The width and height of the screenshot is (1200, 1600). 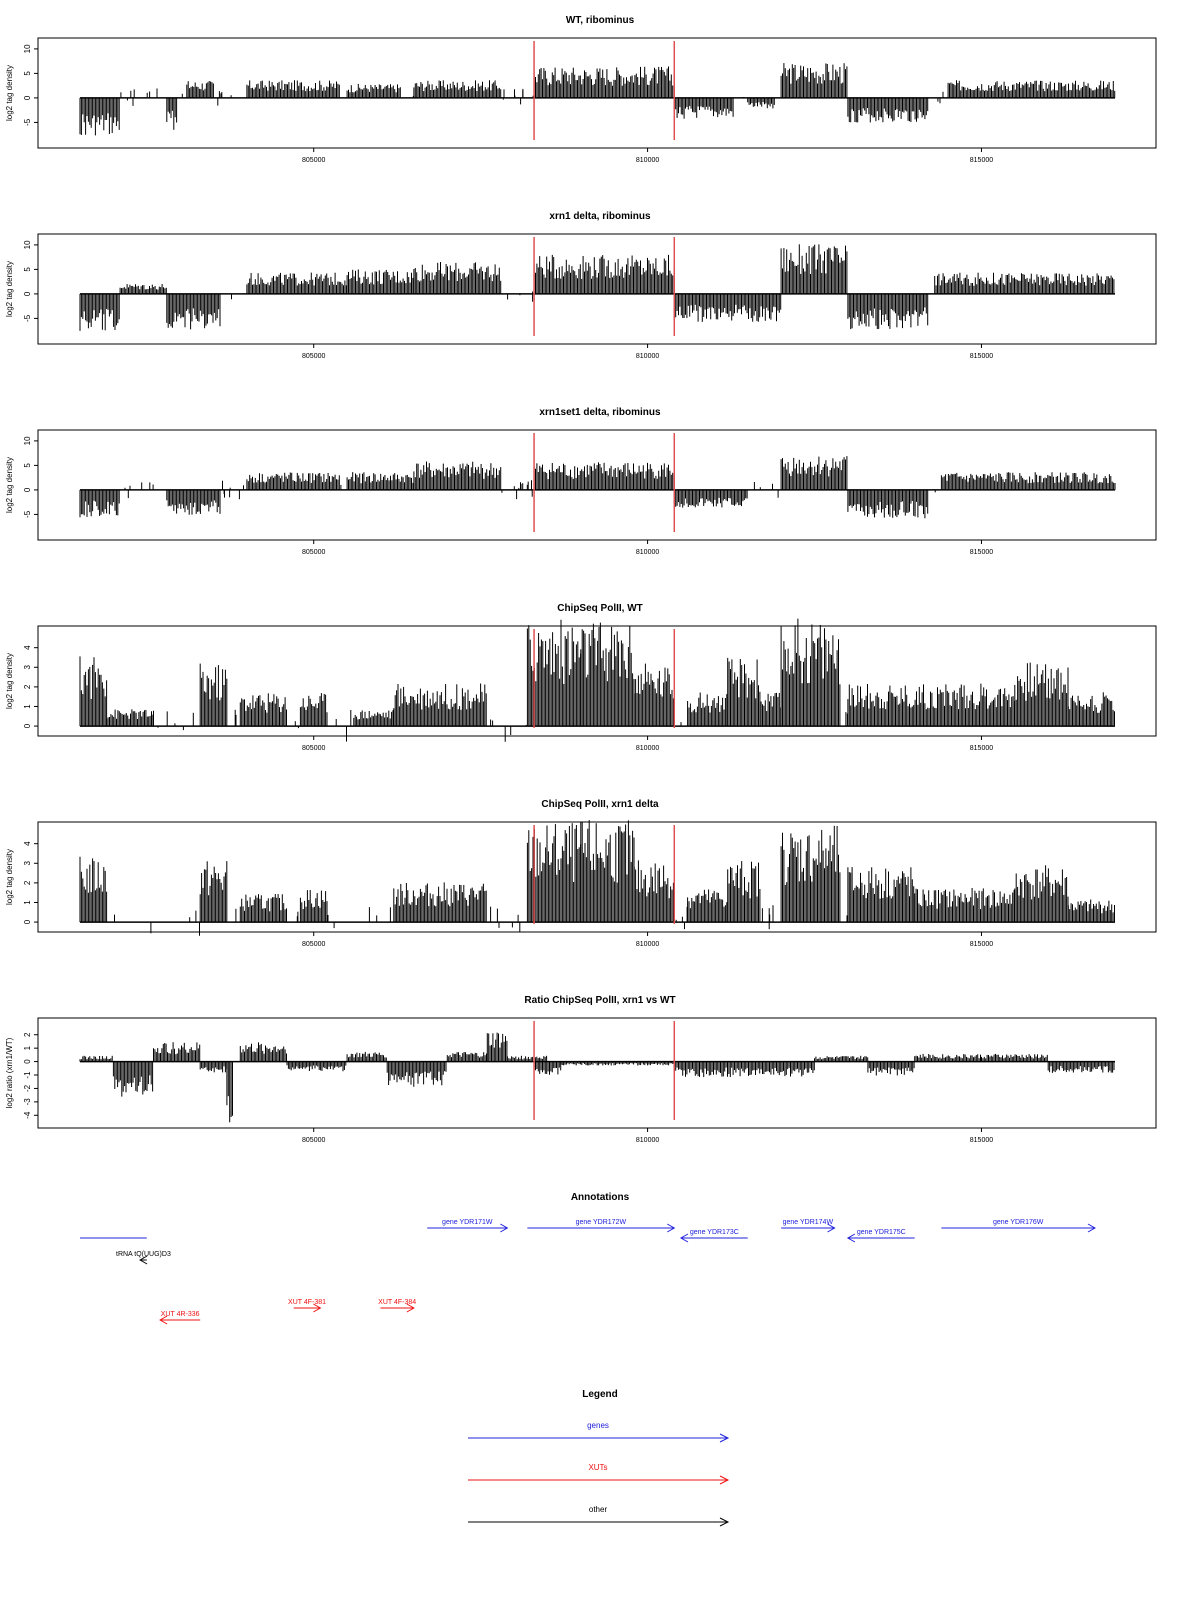 What do you see at coordinates (397, 1302) in the screenshot?
I see `annotation-label: XUT 4F-384` at bounding box center [397, 1302].